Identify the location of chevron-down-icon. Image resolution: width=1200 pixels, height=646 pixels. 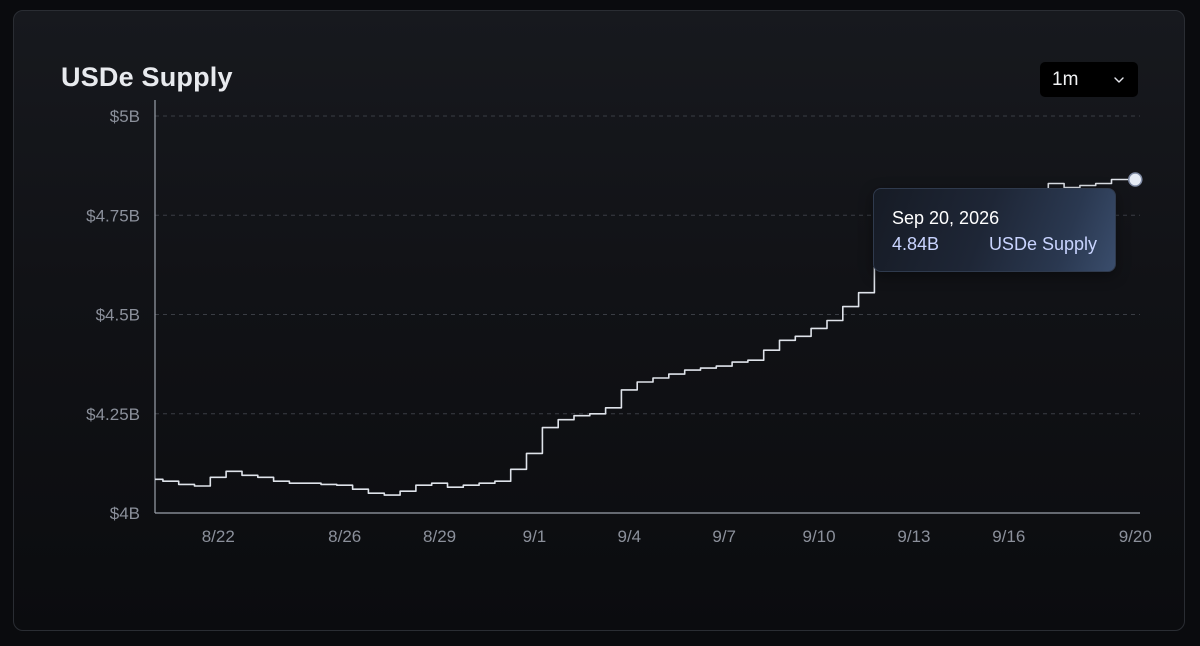
(1119, 79).